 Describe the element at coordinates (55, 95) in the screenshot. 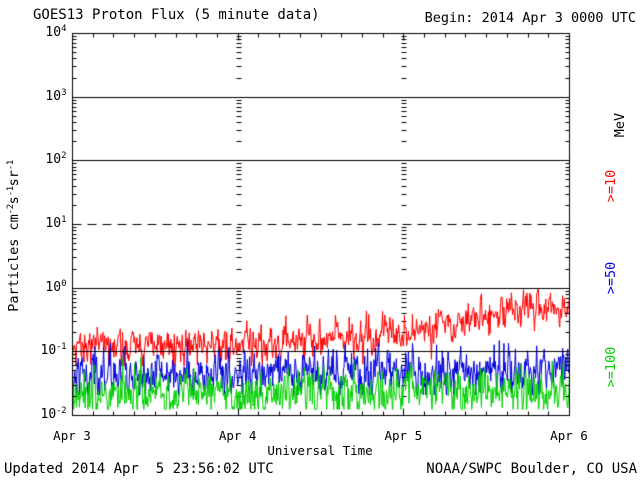

I see `y-tick-label: 10³` at that location.